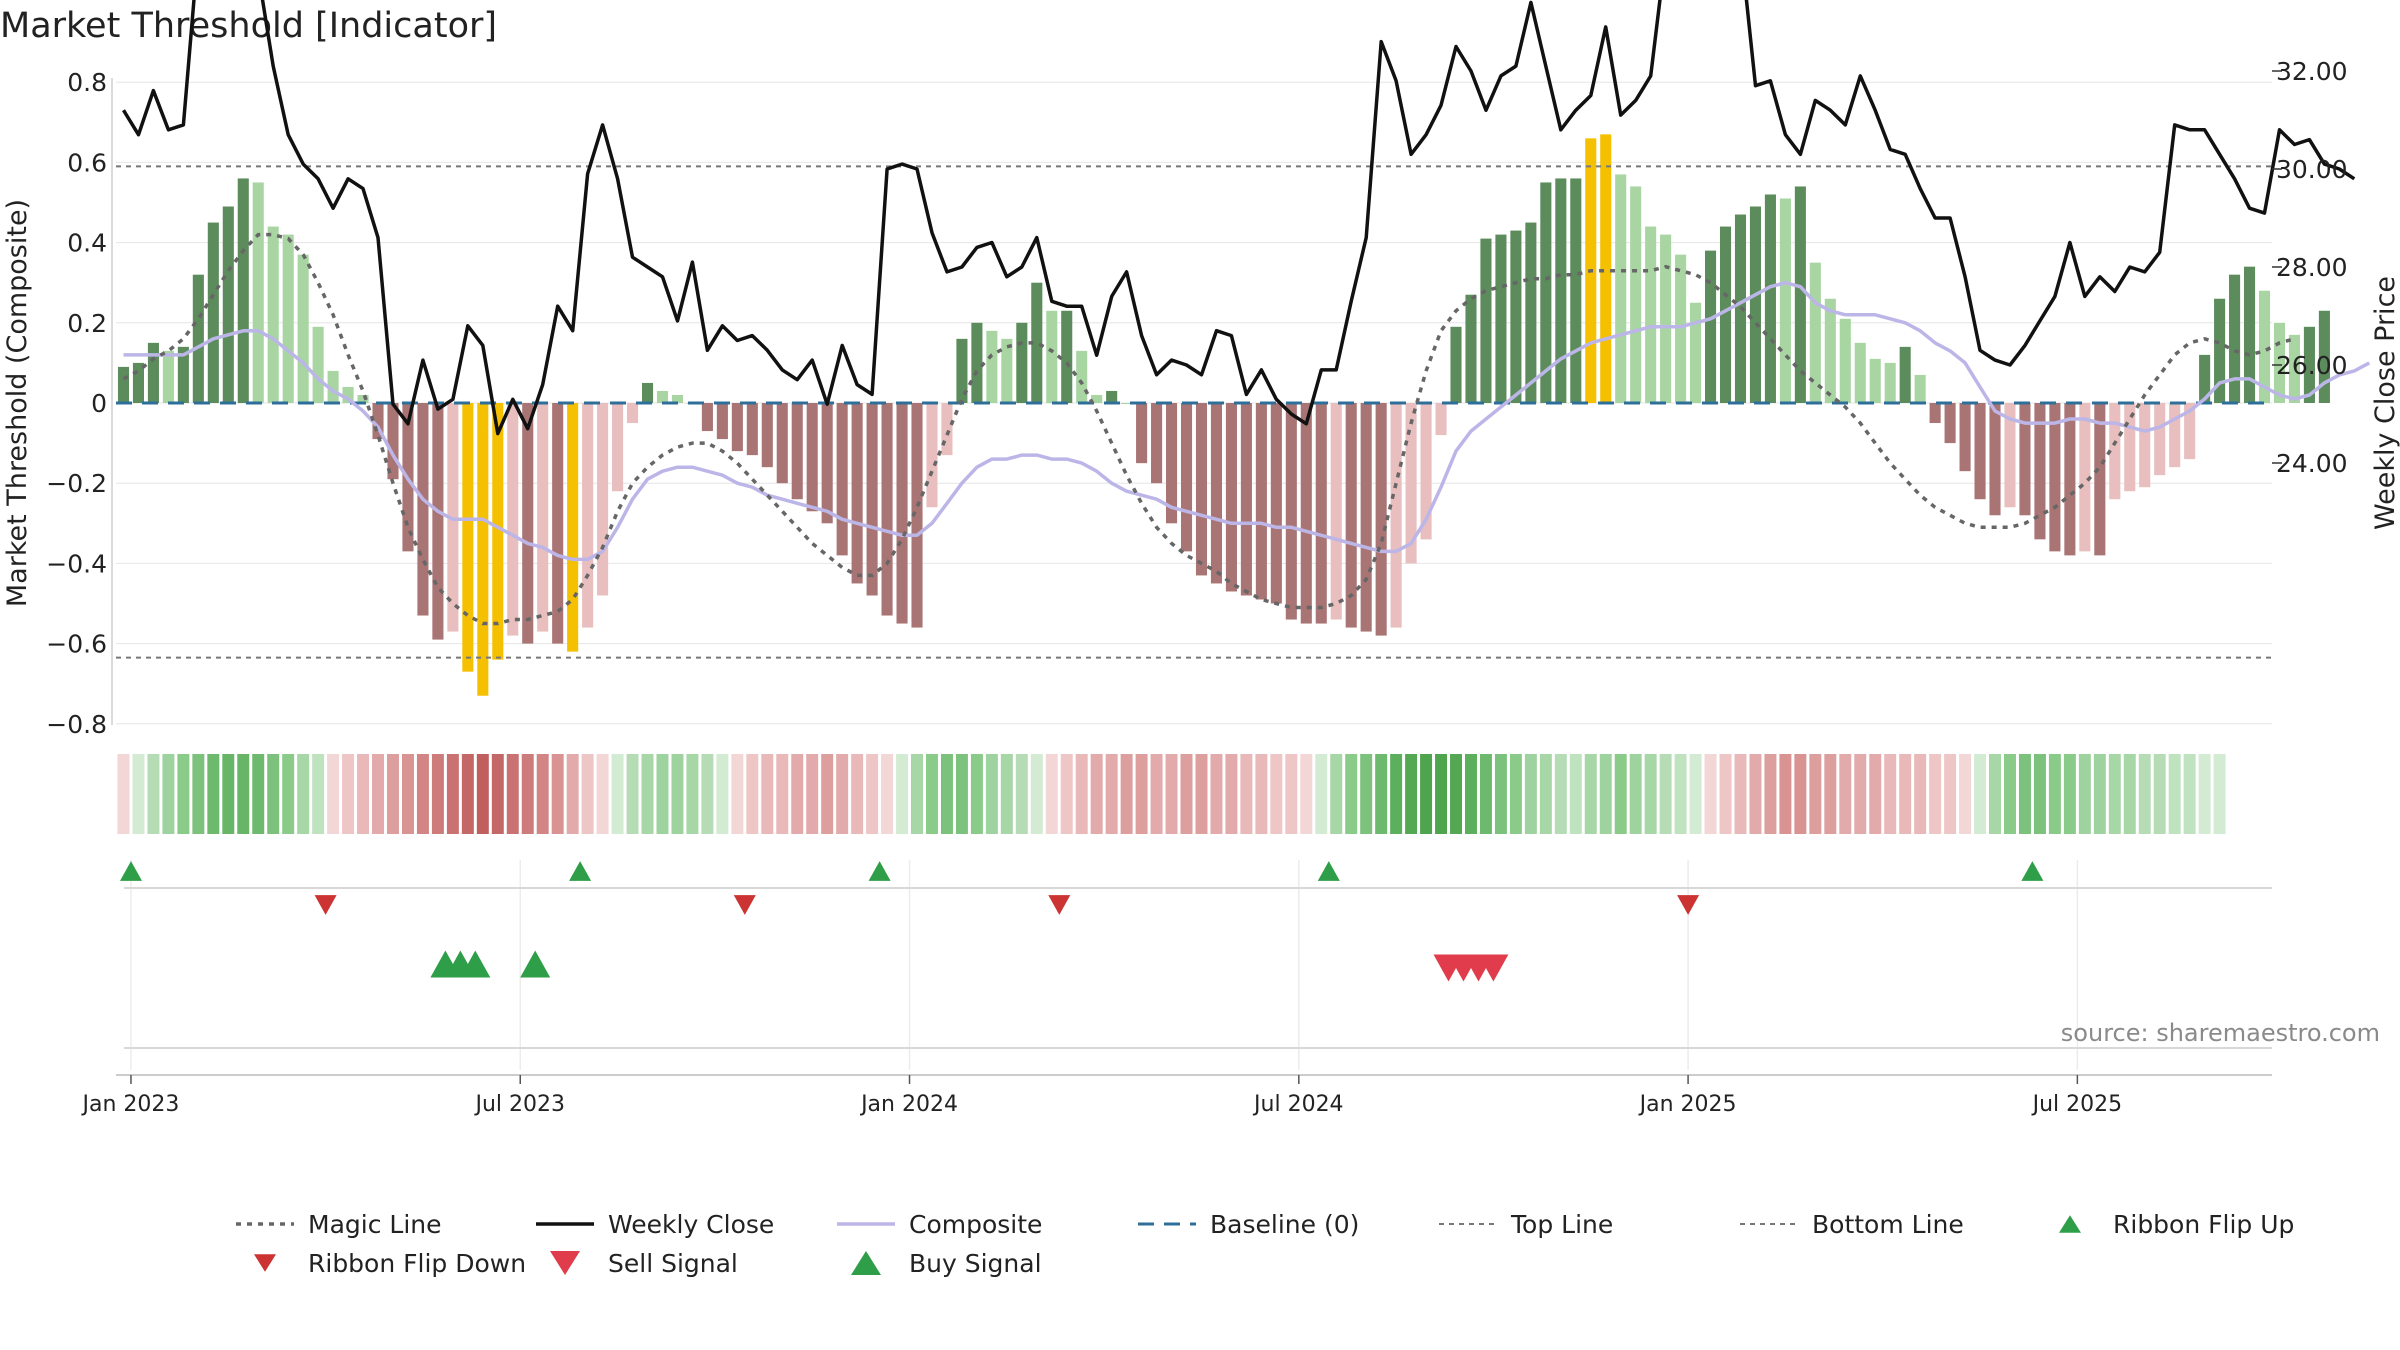 This screenshot has height=1350, width=2400. Describe the element at coordinates (866, 1263) in the screenshot. I see `legend-swatch` at that location.